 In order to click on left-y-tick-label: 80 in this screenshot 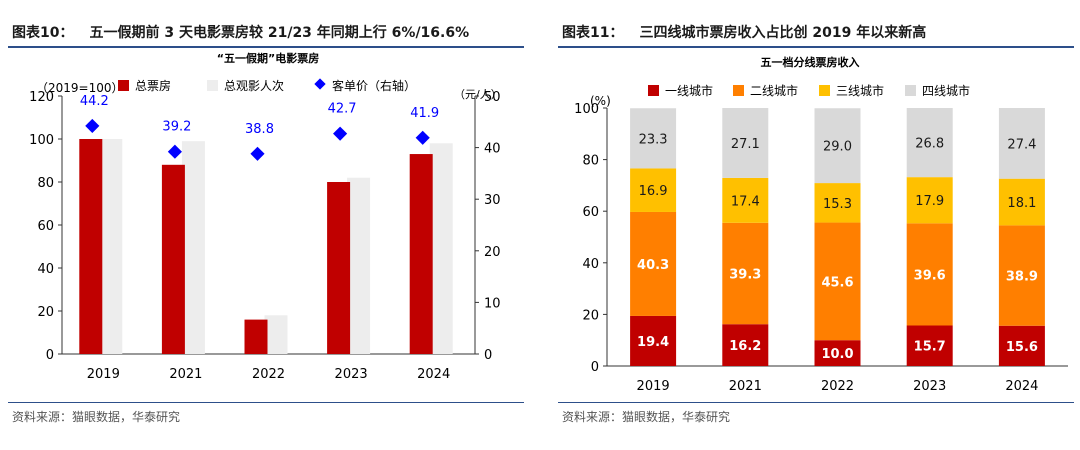, I will do `click(45, 183)`.